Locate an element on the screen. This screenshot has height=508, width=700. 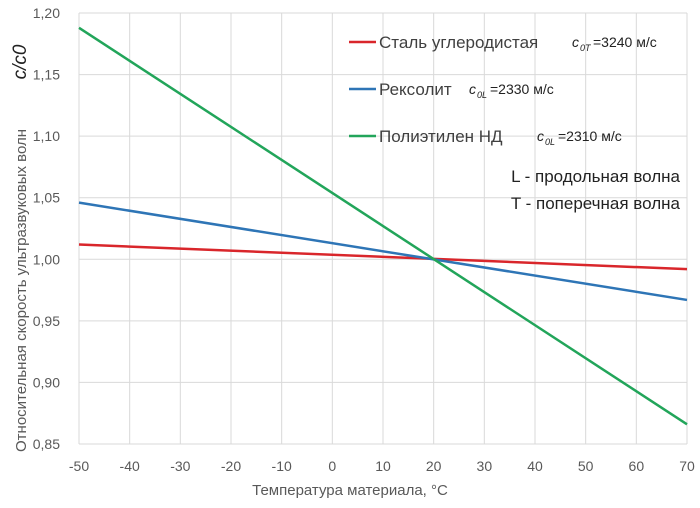
x-tick-label: -40 is located at coordinates (130, 466).